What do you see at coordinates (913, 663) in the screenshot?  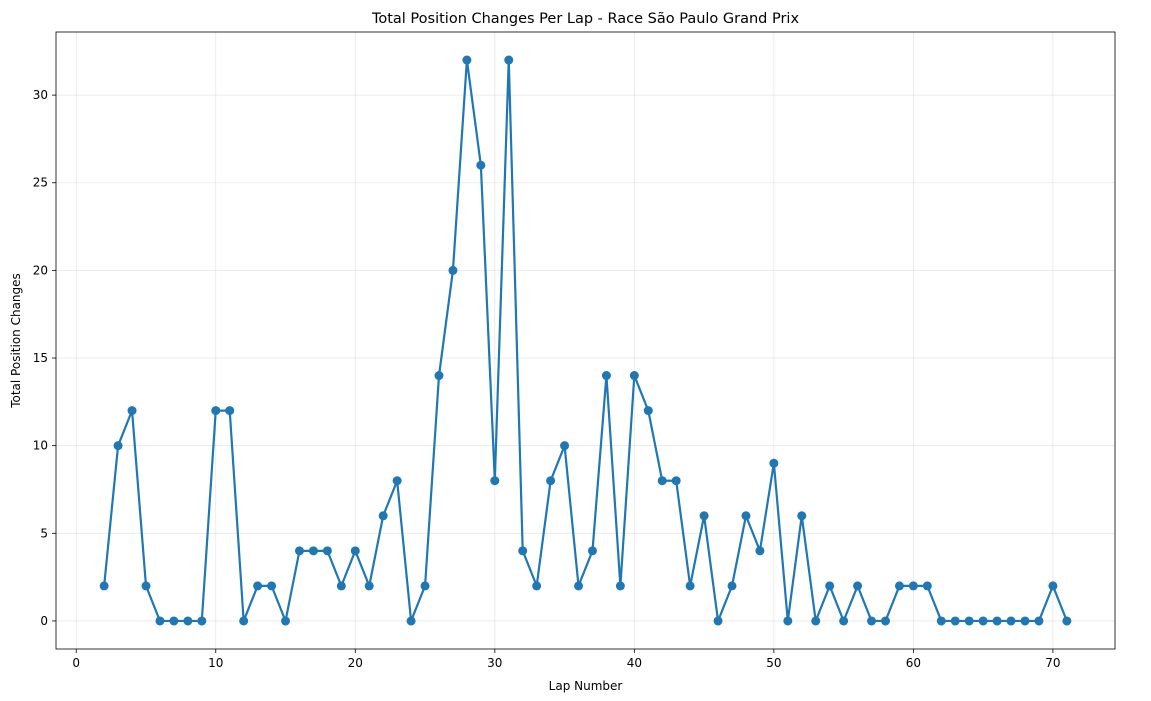 I see `x-tick-label: 60` at bounding box center [913, 663].